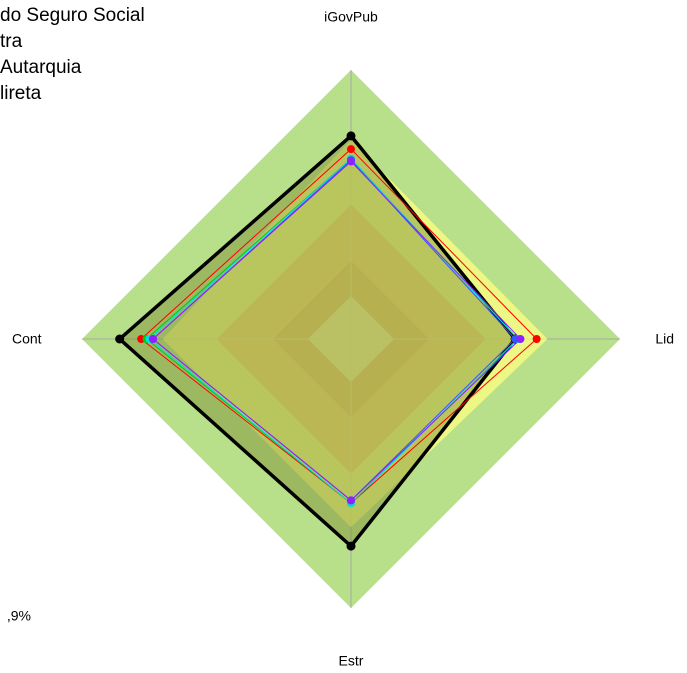  I want to click on axis-label: Cont, so click(27, 339).